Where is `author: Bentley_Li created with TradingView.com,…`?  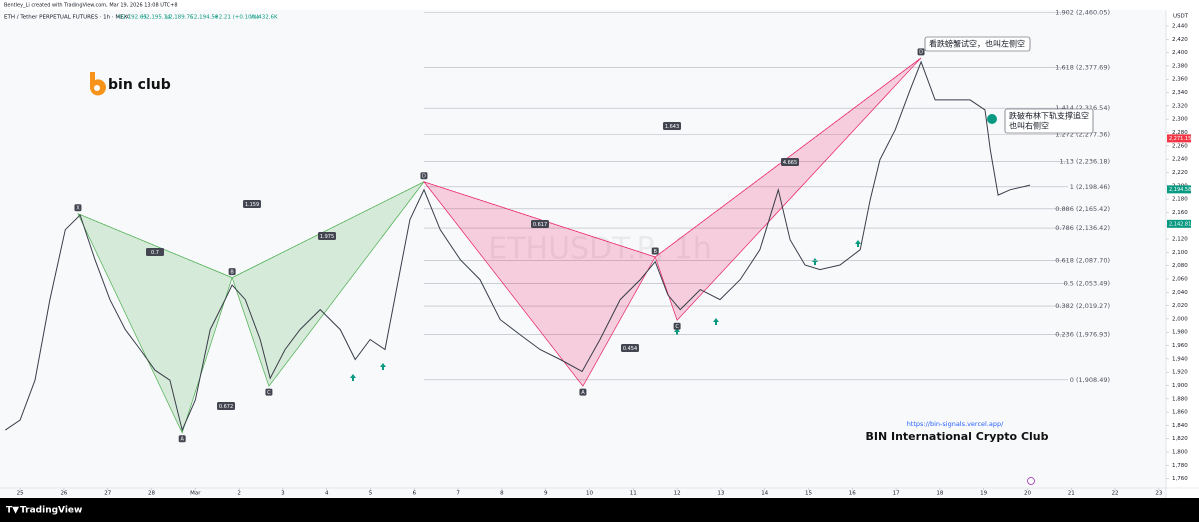 author: Bentley_Li created with TradingView.com,… is located at coordinates (91, 6).